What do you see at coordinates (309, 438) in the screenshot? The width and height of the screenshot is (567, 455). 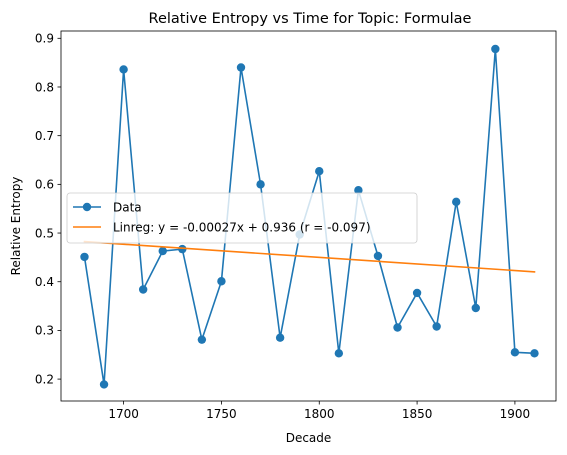 I see `x-axis-label: Decade` at bounding box center [309, 438].